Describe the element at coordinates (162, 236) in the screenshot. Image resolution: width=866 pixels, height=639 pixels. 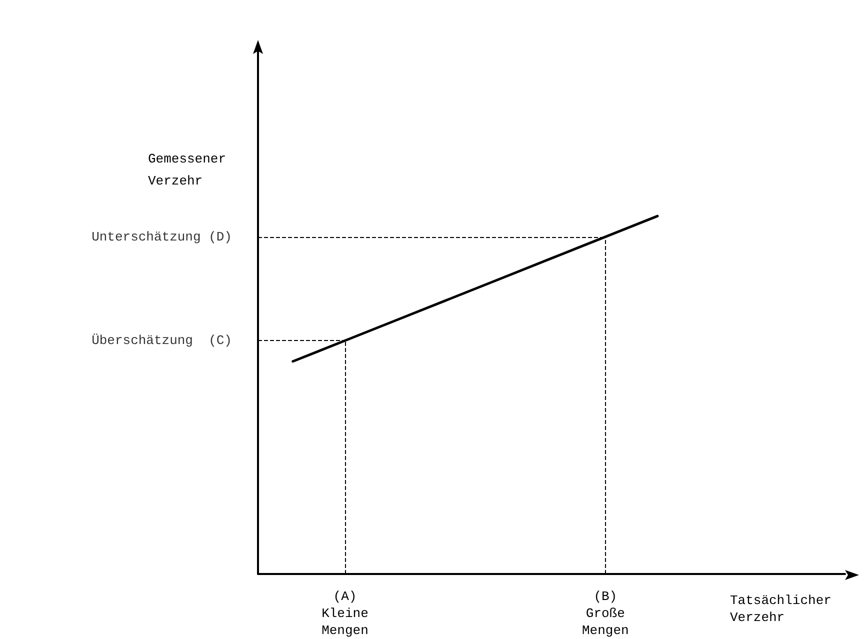
I see `ref-line-label: Unterschätzung (D)` at that location.